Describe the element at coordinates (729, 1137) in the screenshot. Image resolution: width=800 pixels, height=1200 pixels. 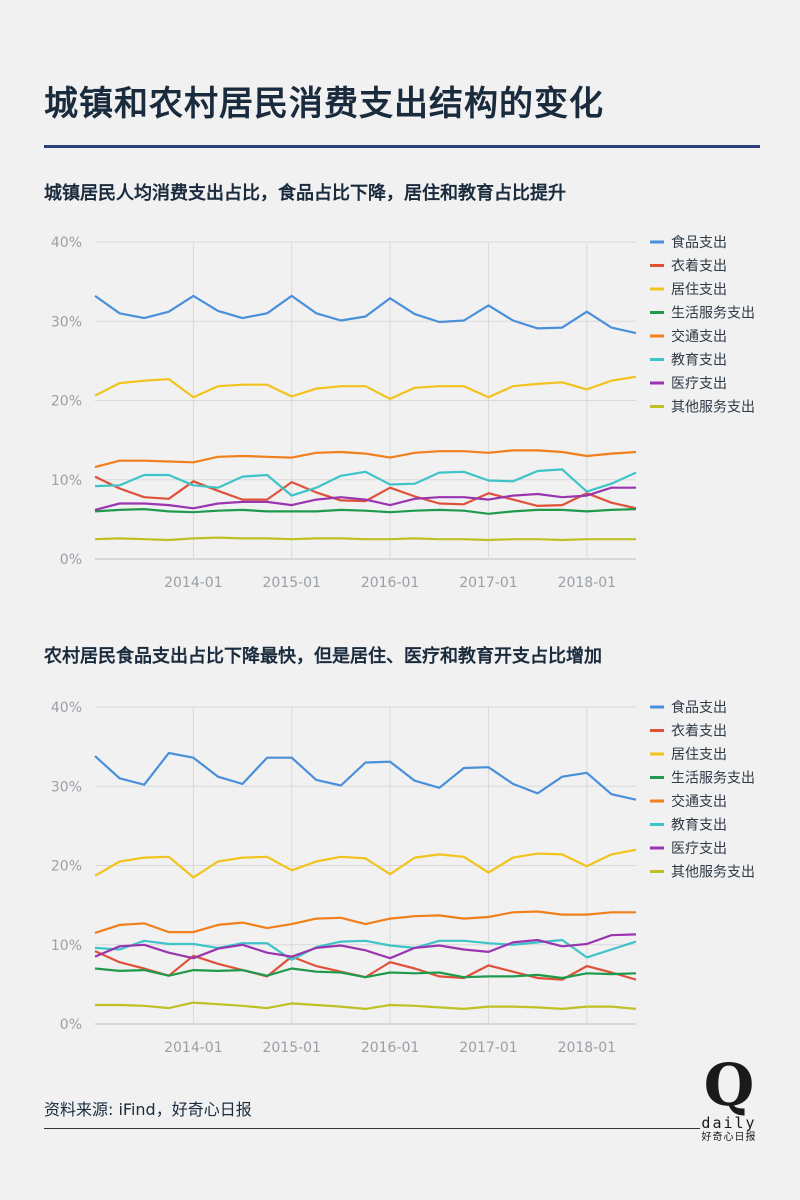
I see `logo-name: 好奇心日报` at that location.